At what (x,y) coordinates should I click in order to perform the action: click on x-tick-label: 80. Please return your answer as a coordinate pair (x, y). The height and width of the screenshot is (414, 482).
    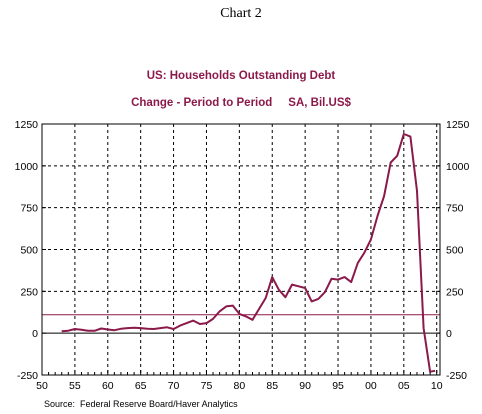
    Looking at the image, I should click on (240, 386).